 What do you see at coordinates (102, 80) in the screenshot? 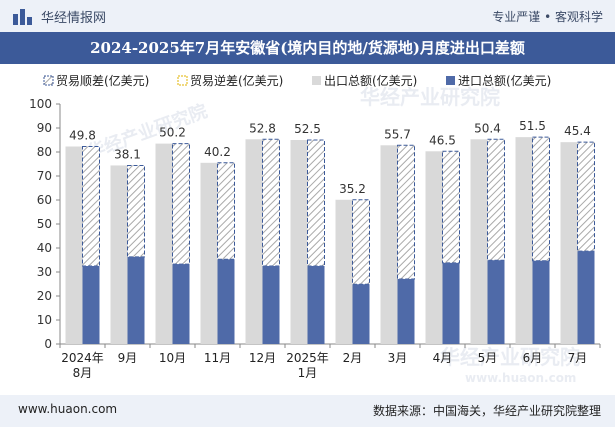
I see `legend-label: 贸易顺差(亿美元)` at bounding box center [102, 80].